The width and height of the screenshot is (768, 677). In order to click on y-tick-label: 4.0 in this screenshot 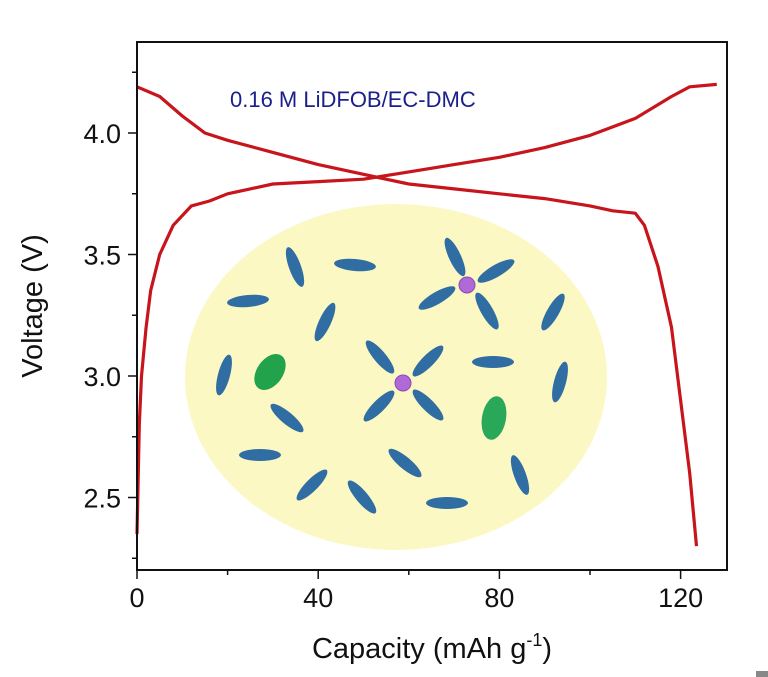, I will do `click(102, 134)`.